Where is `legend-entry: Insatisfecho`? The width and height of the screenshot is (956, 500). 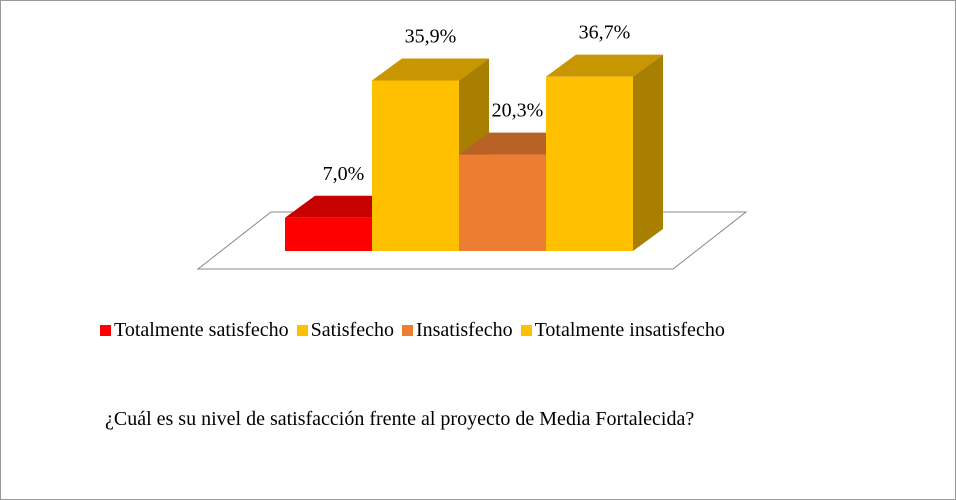 legend-entry: Insatisfecho is located at coordinates (457, 330).